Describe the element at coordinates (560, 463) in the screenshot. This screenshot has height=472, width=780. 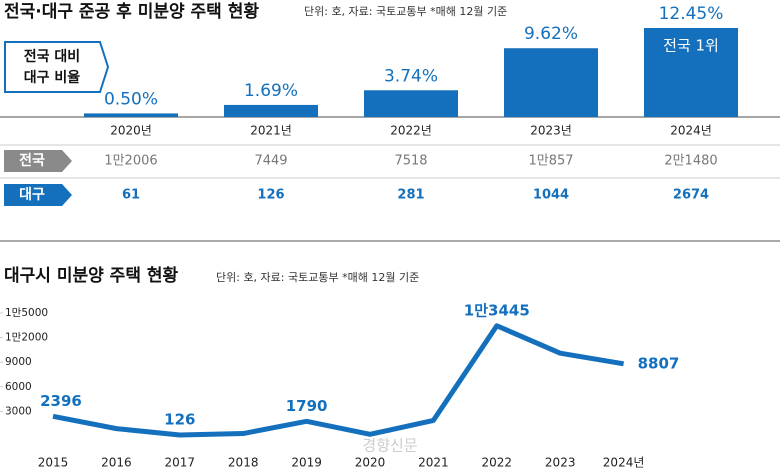
I see `x-tick-label: 2023` at that location.